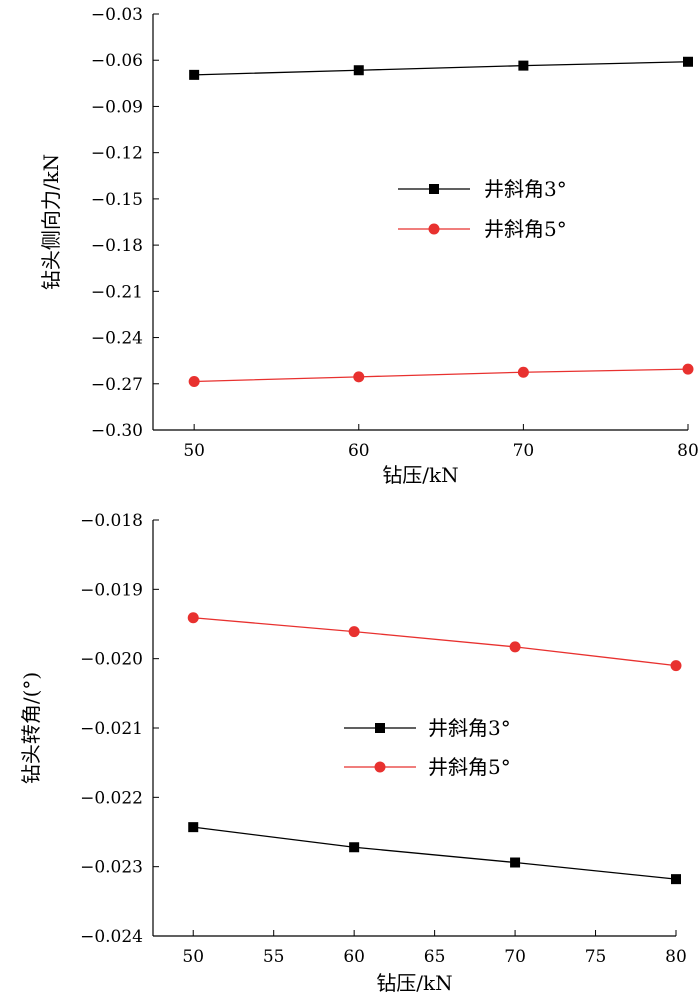 Image resolution: width=700 pixels, height=1002 pixels. Describe the element at coordinates (111, 937) in the screenshot. I see `y-tick-label: −0.024` at that location.